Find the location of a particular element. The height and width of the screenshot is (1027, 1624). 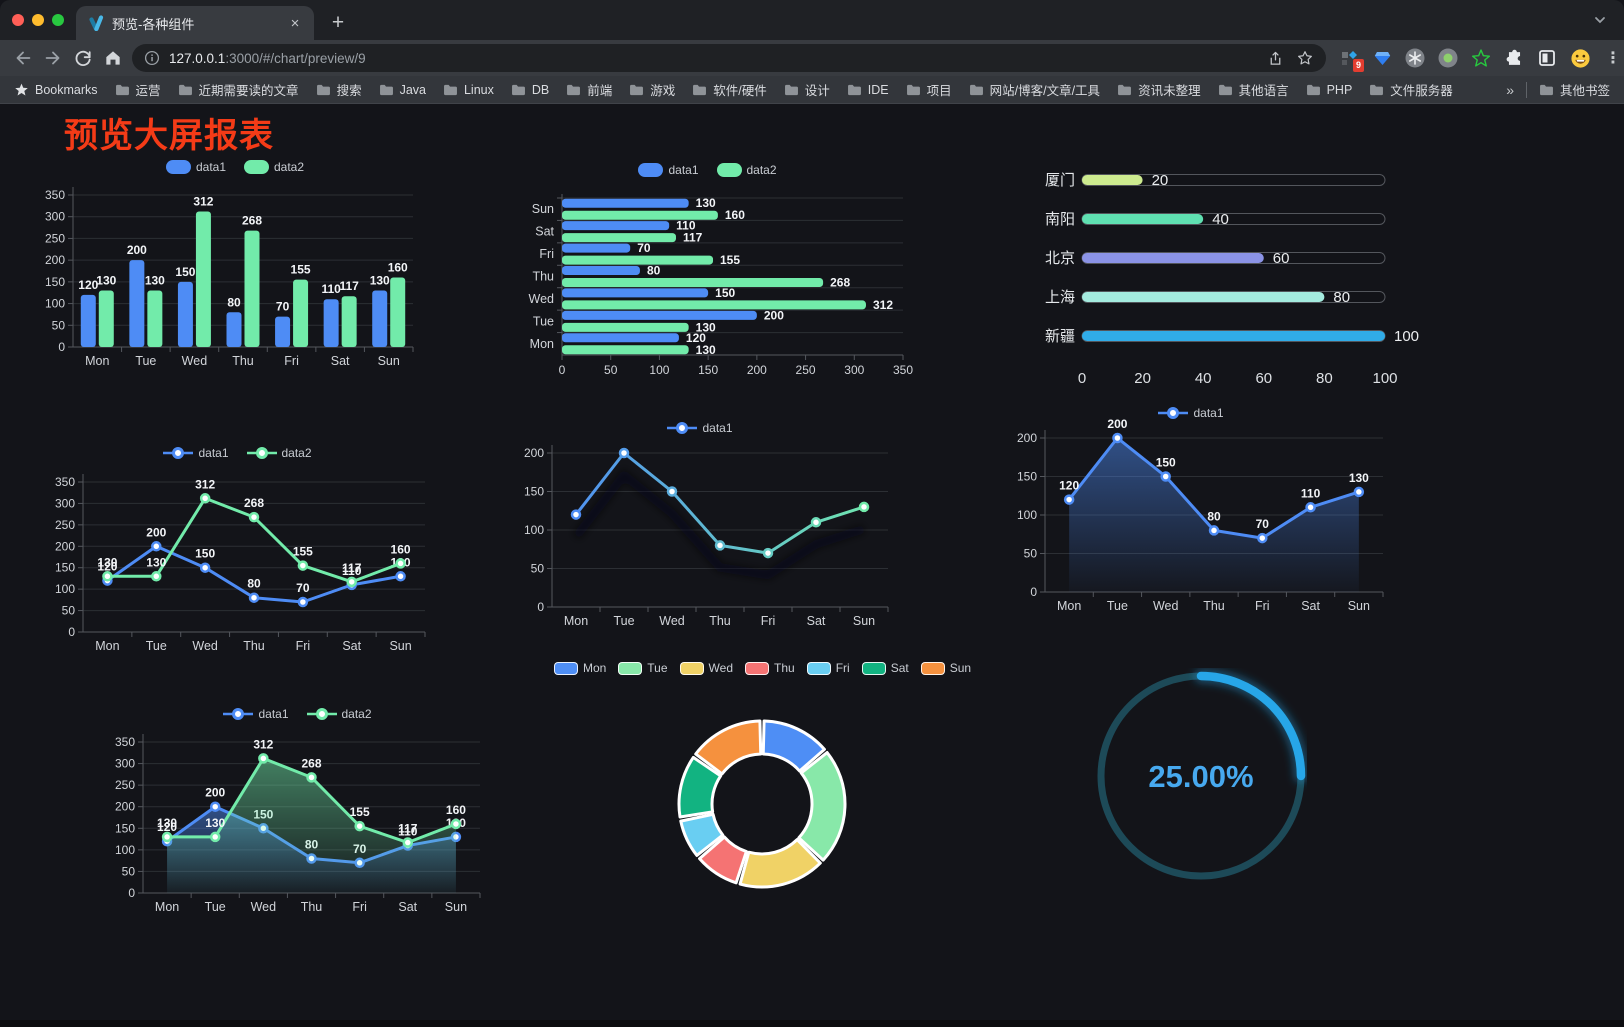

bookmark-folder: 前端 is located at coordinates (589, 89).